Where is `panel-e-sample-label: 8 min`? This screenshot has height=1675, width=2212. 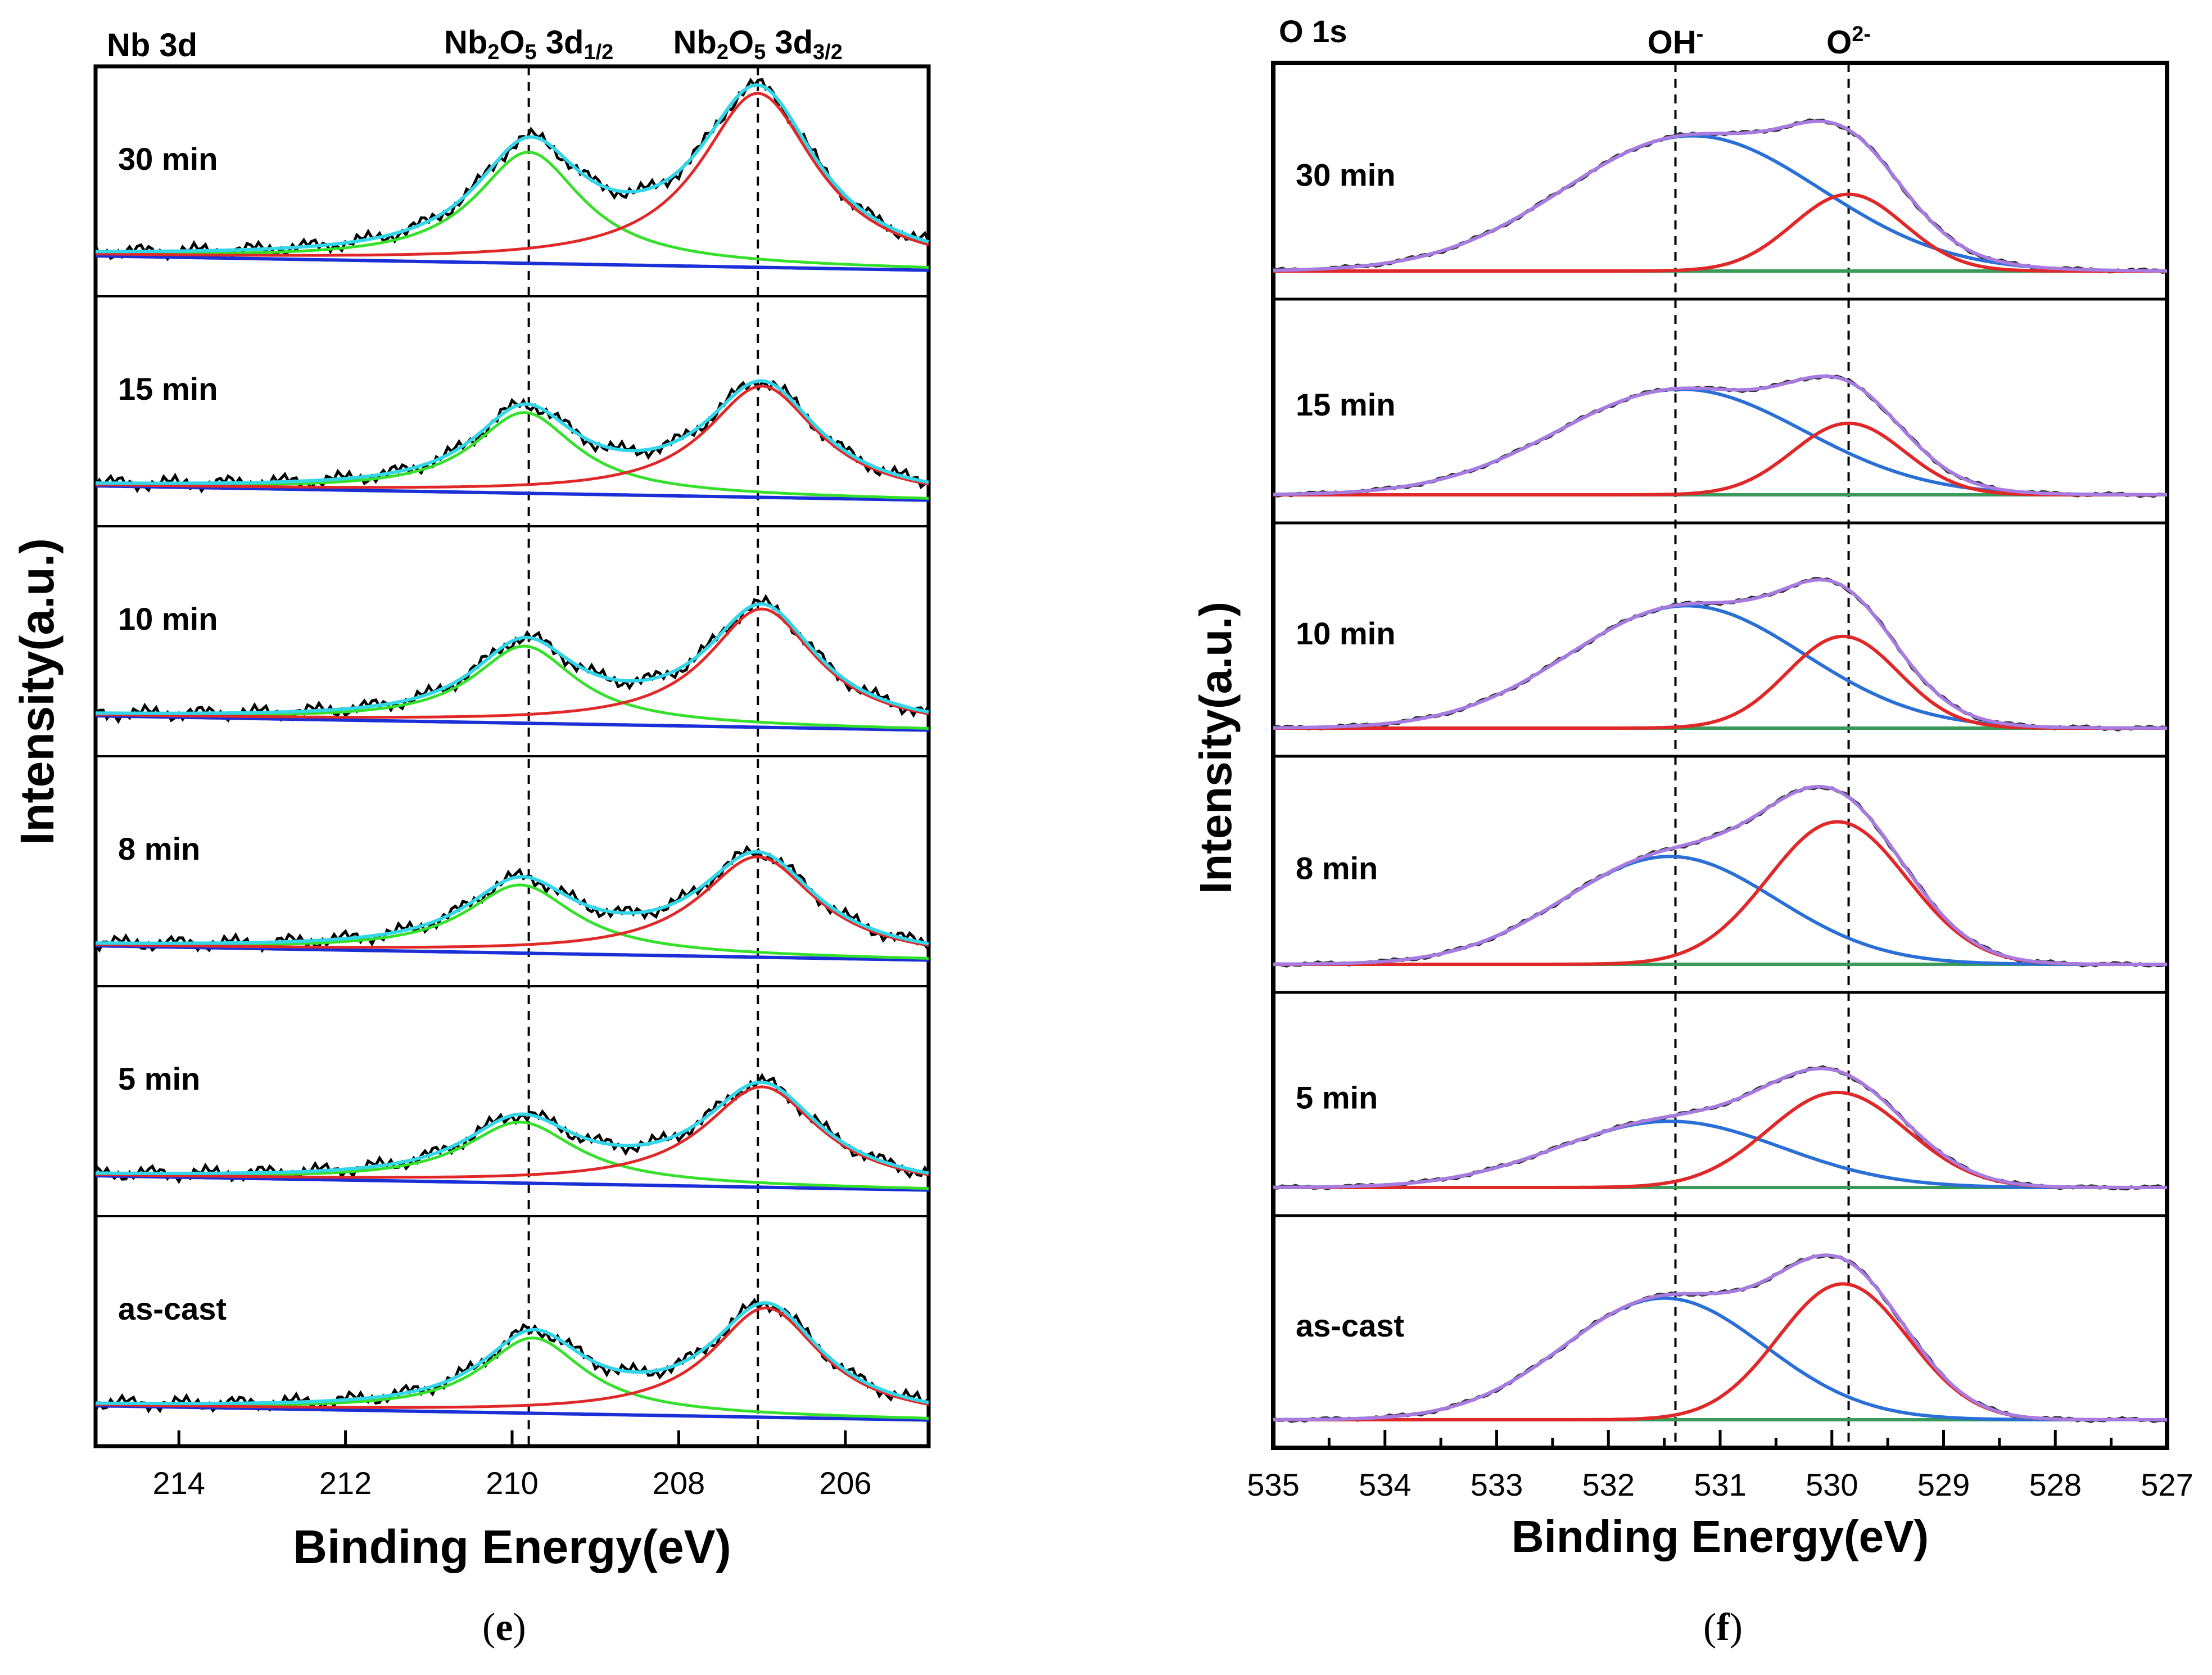 panel-e-sample-label: 8 min is located at coordinates (159, 848).